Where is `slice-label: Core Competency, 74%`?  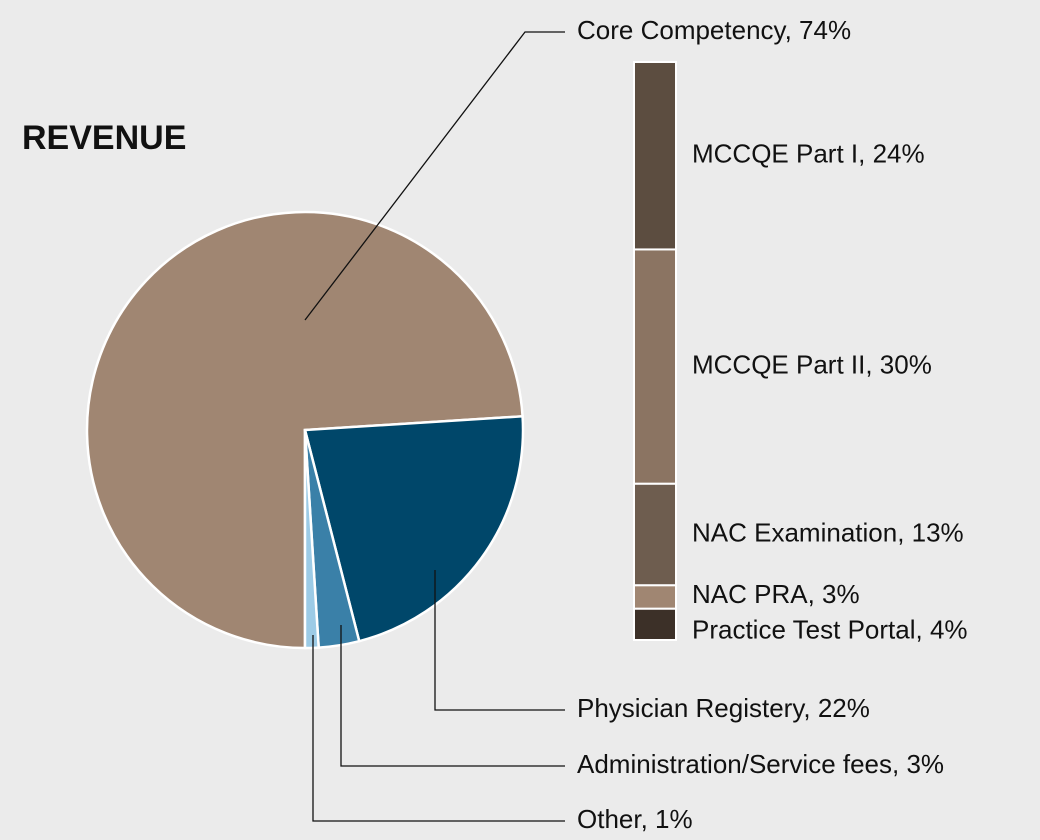 slice-label: Core Competency, 74% is located at coordinates (714, 30).